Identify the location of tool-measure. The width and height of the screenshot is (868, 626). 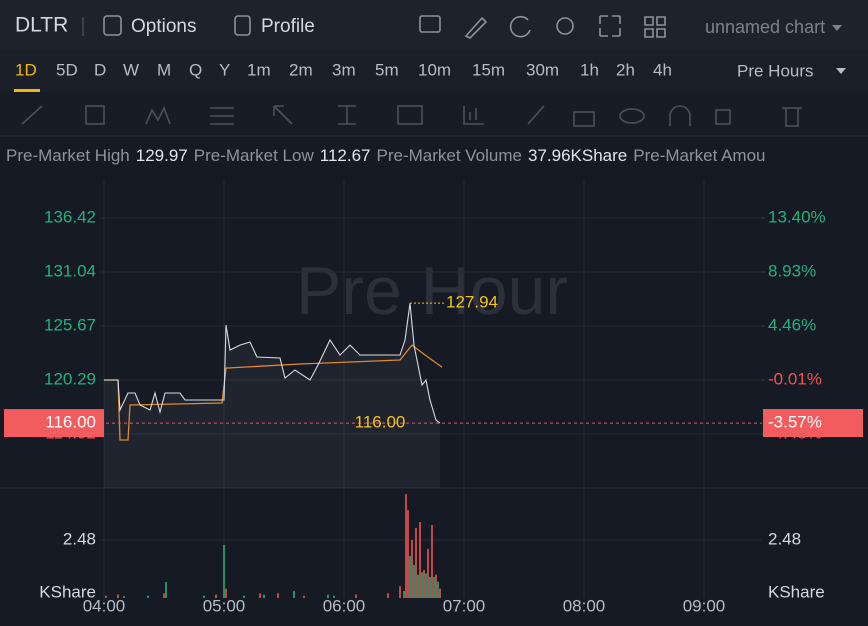
(347, 115).